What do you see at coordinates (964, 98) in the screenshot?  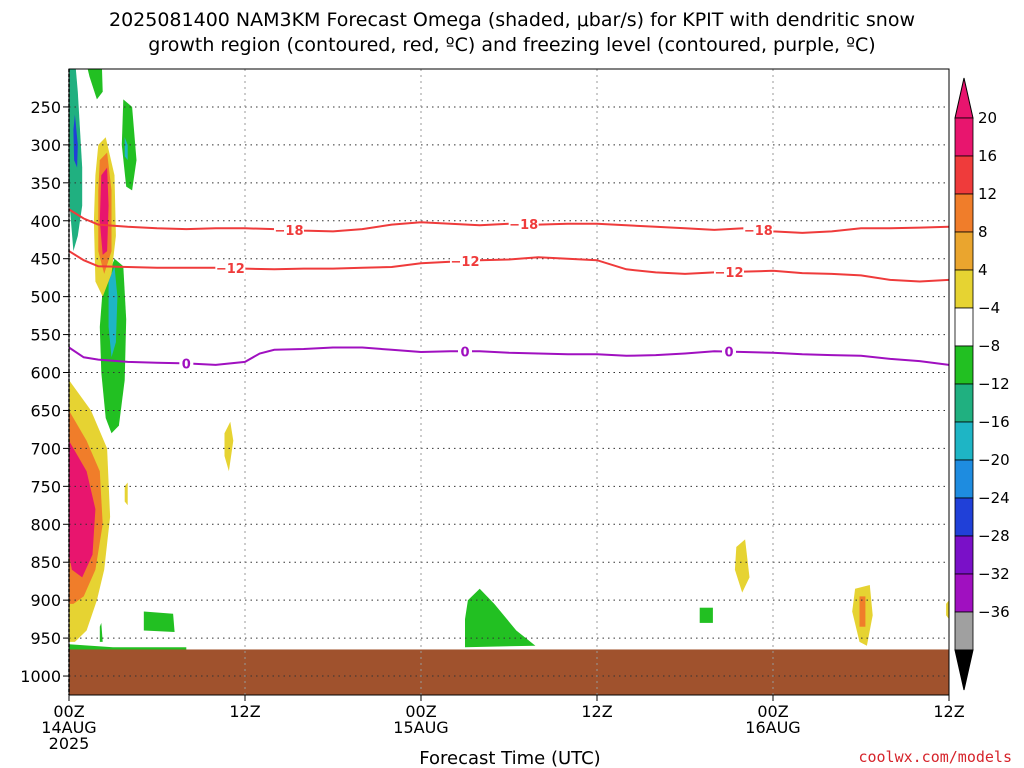 I see `colorbar-over-triangle` at bounding box center [964, 98].